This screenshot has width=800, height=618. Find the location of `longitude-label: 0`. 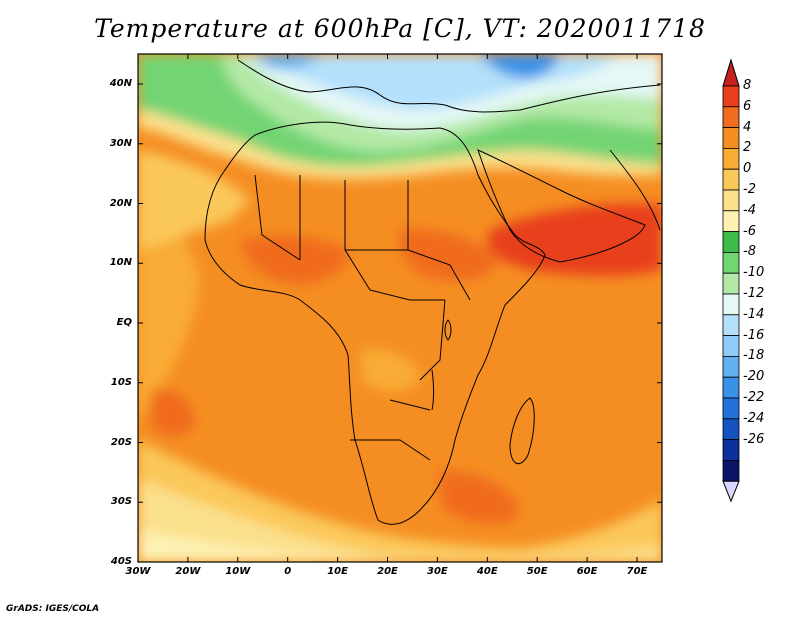

longitude-label: 0 is located at coordinates (288, 571).